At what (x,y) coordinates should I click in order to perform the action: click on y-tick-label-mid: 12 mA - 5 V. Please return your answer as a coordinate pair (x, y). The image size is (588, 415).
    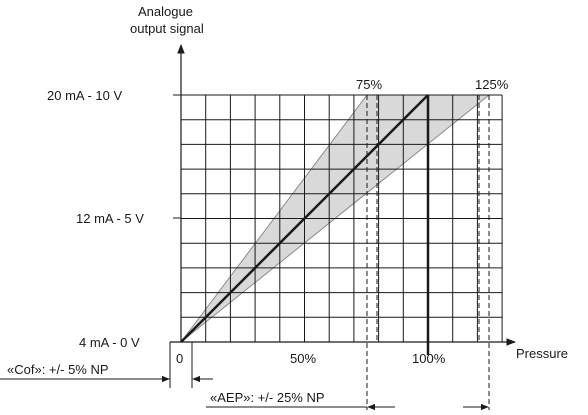
    Looking at the image, I should click on (110, 218).